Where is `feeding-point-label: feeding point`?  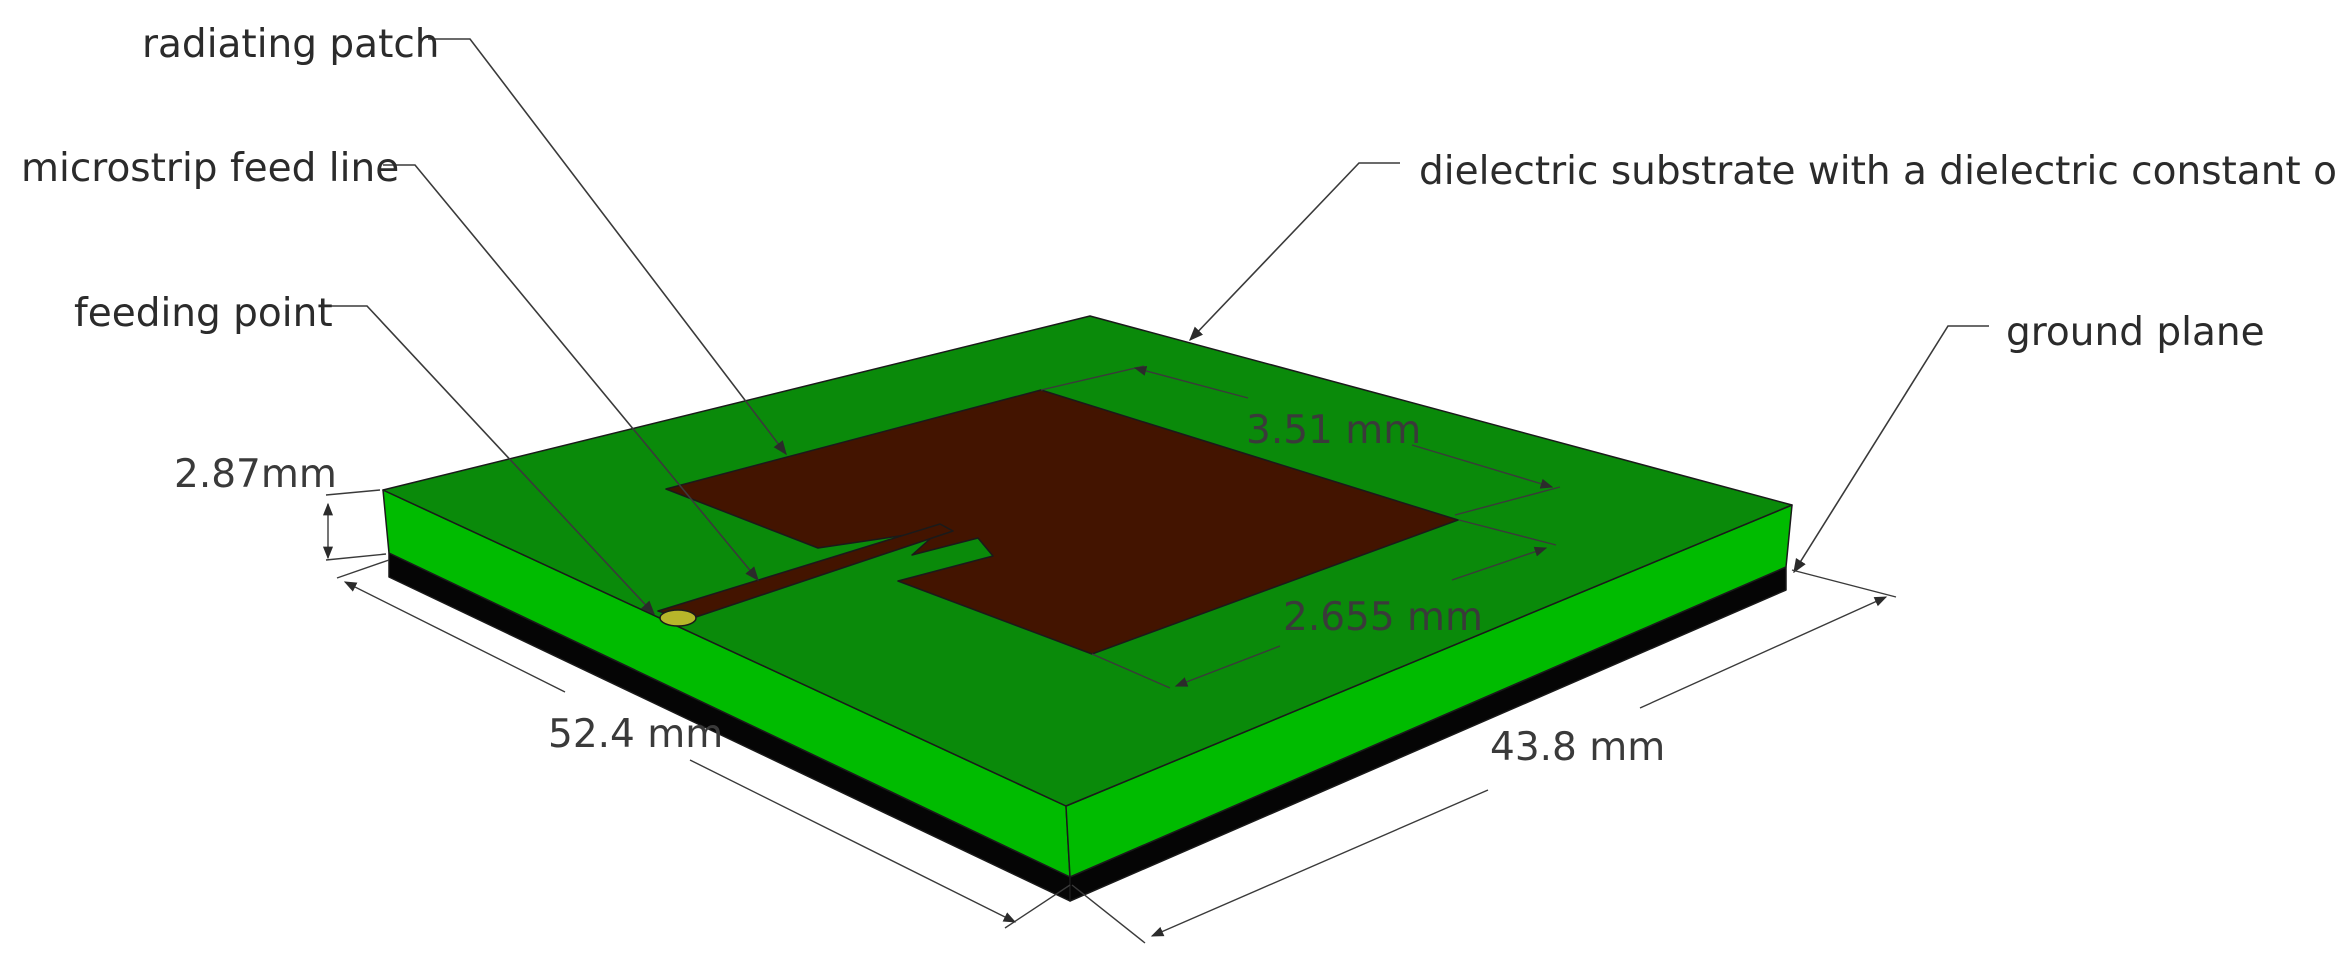
feeding-point-label: feeding point is located at coordinates (203, 313).